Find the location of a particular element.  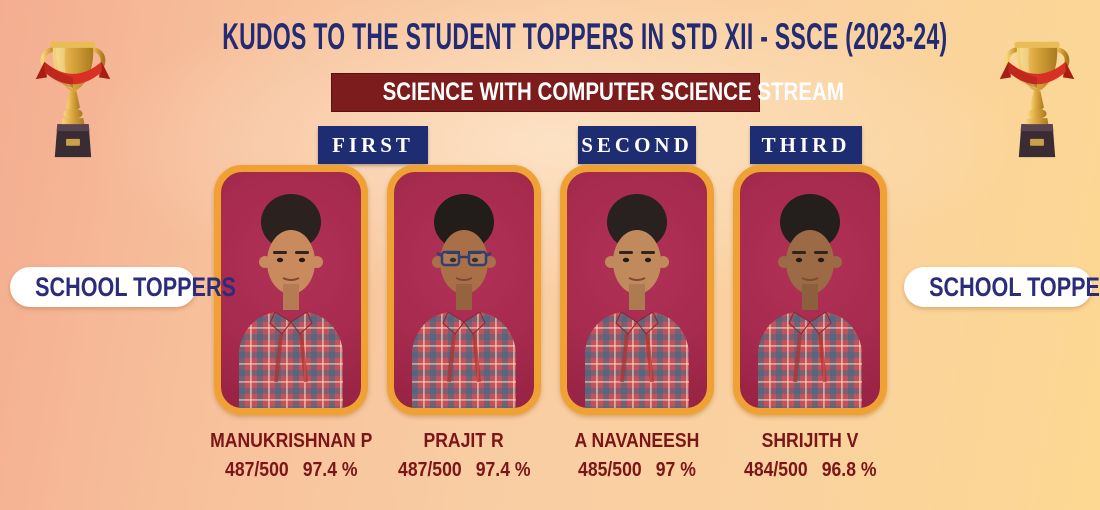

rank-badge-third: THIRD is located at coordinates (806, 145).